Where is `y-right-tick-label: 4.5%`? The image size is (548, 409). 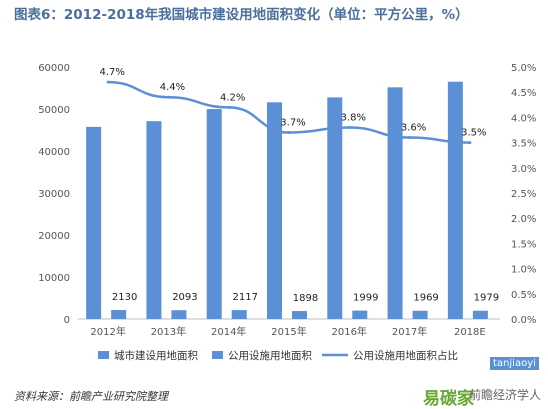
y-right-tick-label: 4.5% is located at coordinates (523, 93).